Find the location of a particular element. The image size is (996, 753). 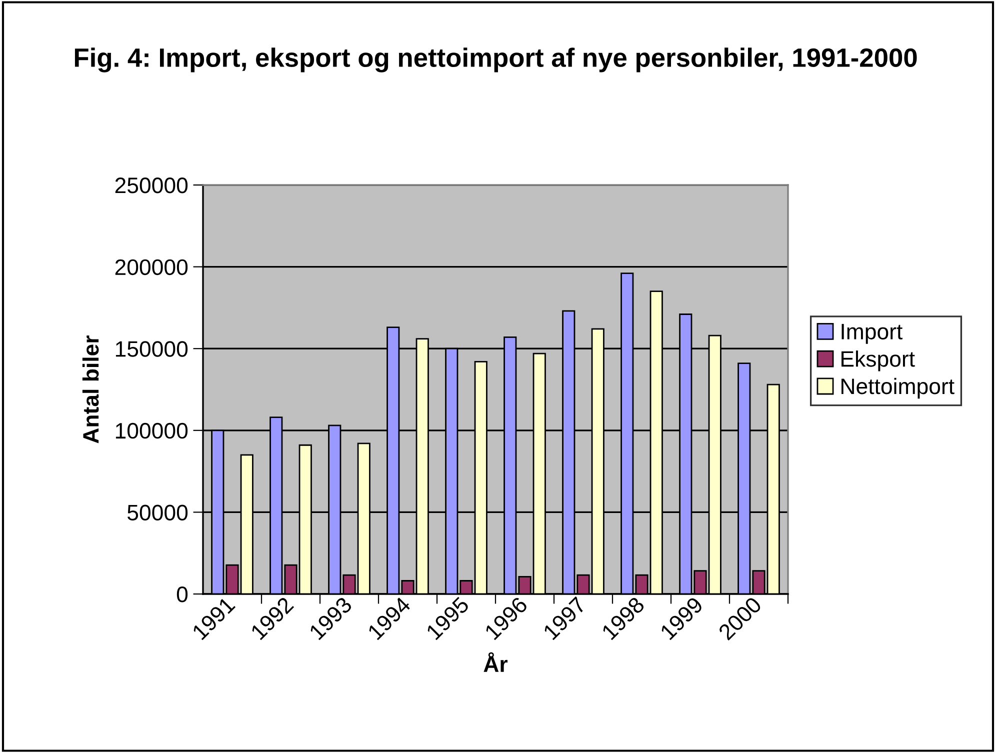

y-tick-label: 0 is located at coordinates (182, 594).